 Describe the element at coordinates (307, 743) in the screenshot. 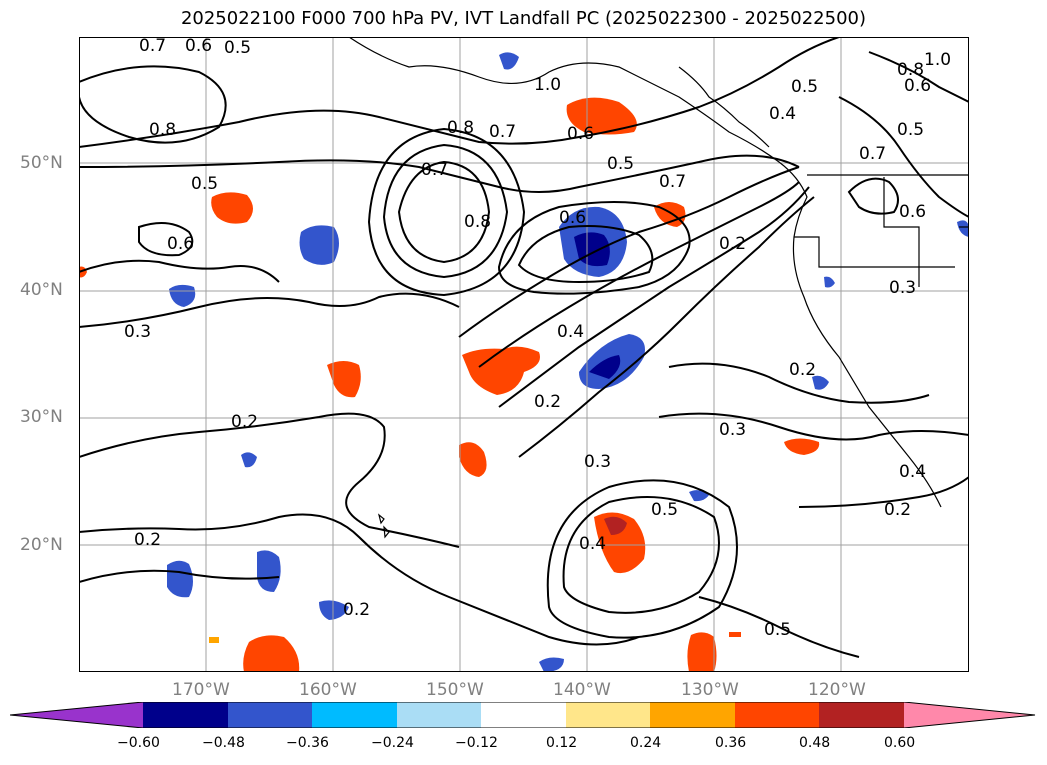

I see `colorbar-tick-label: −0.36` at that location.